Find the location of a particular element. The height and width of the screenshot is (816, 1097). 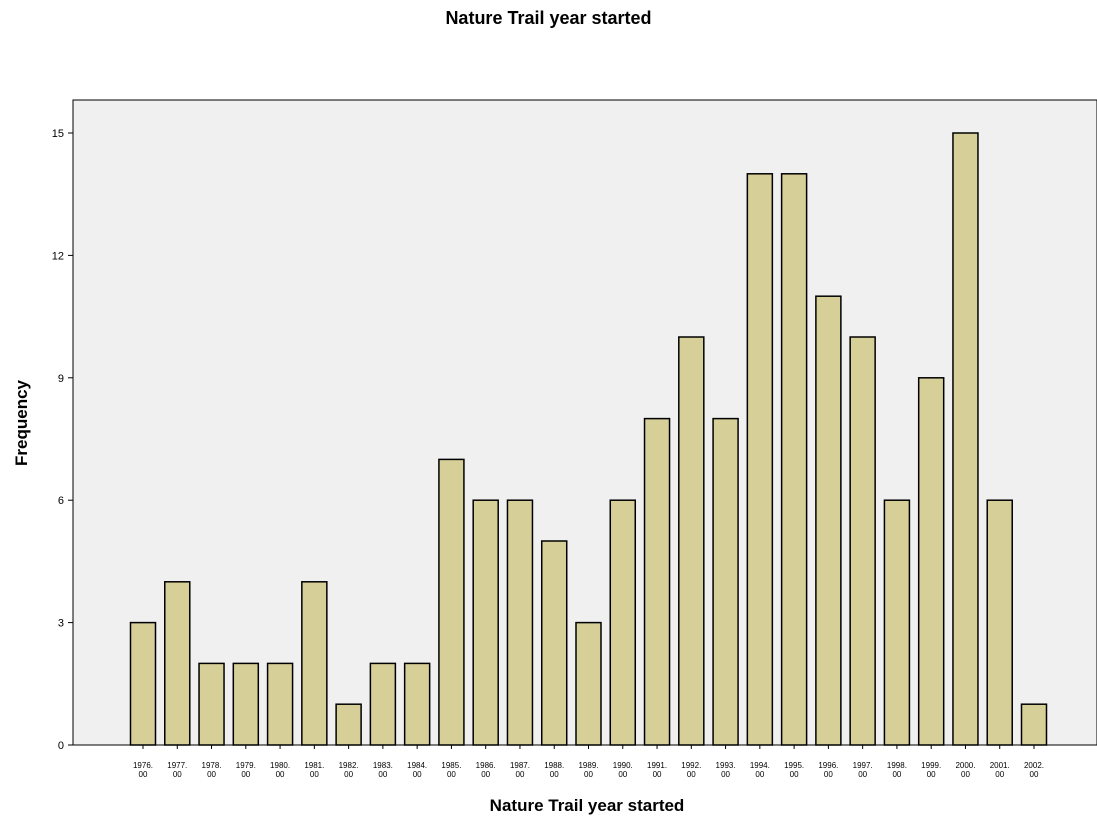

x-tick-label: 1993. 00 is located at coordinates (726, 770).